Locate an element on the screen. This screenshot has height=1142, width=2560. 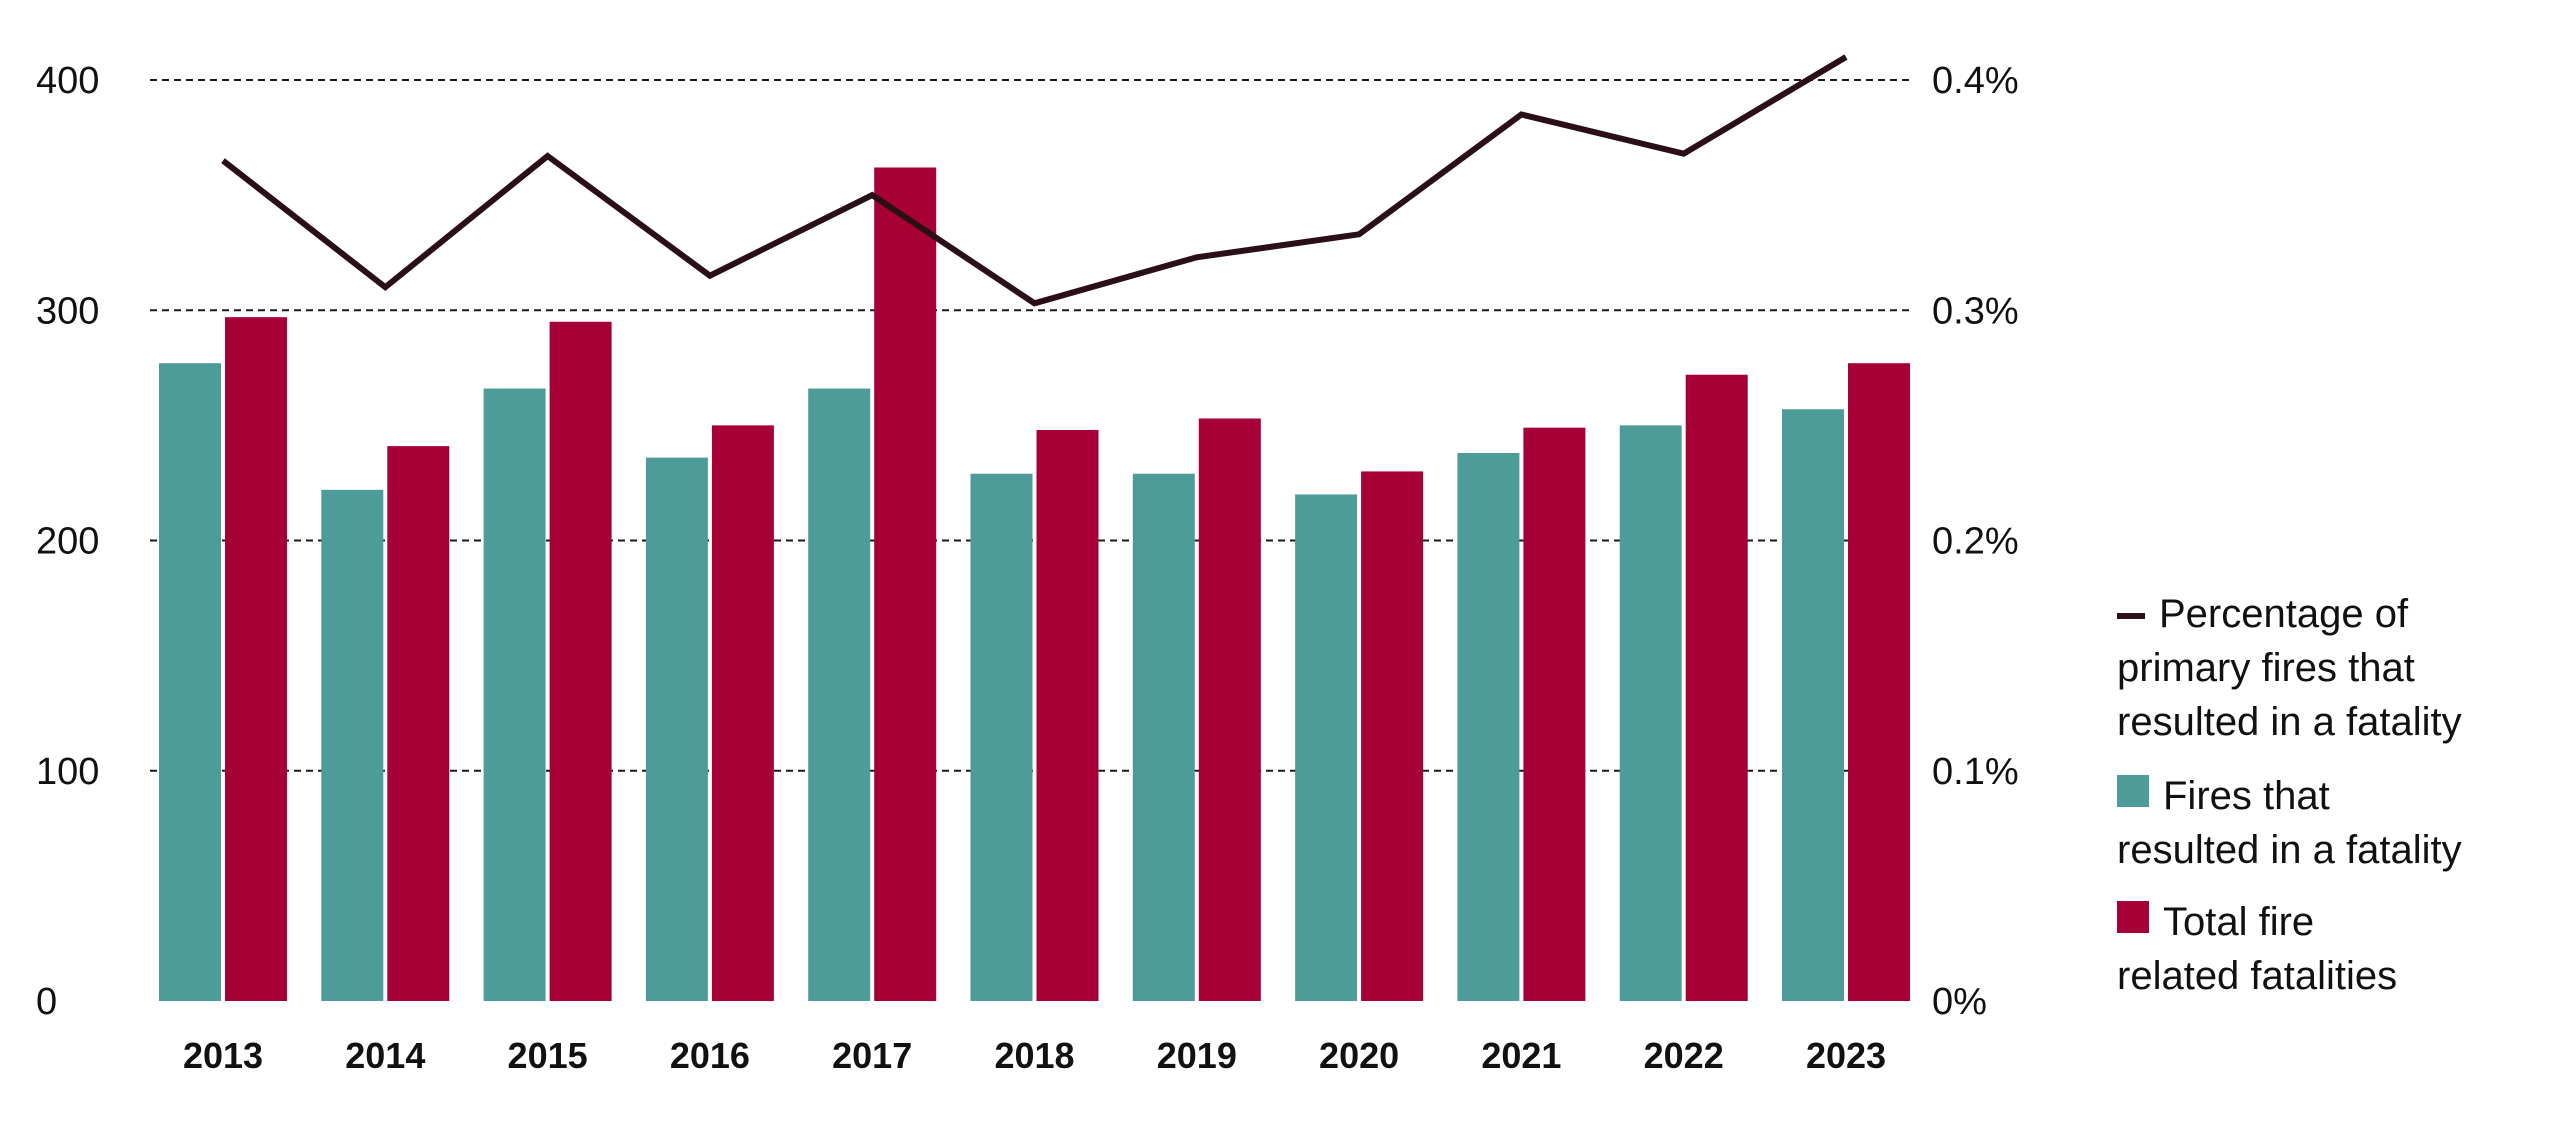
right-y-axis: 0% 0.1% 0.2% 0.3% 0.4% is located at coordinates (1975, 541).